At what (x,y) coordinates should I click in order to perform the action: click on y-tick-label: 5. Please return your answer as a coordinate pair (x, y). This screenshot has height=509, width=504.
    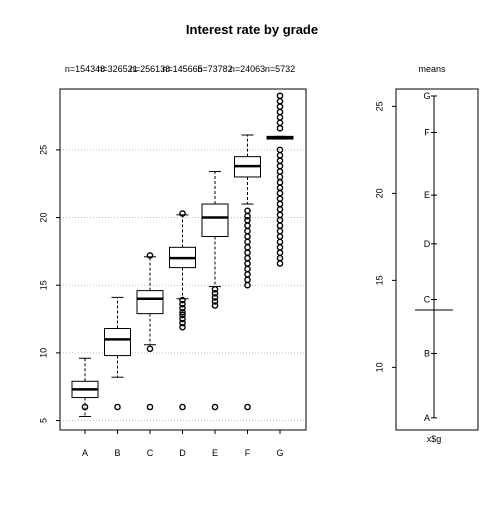
    Looking at the image, I should click on (43, 420).